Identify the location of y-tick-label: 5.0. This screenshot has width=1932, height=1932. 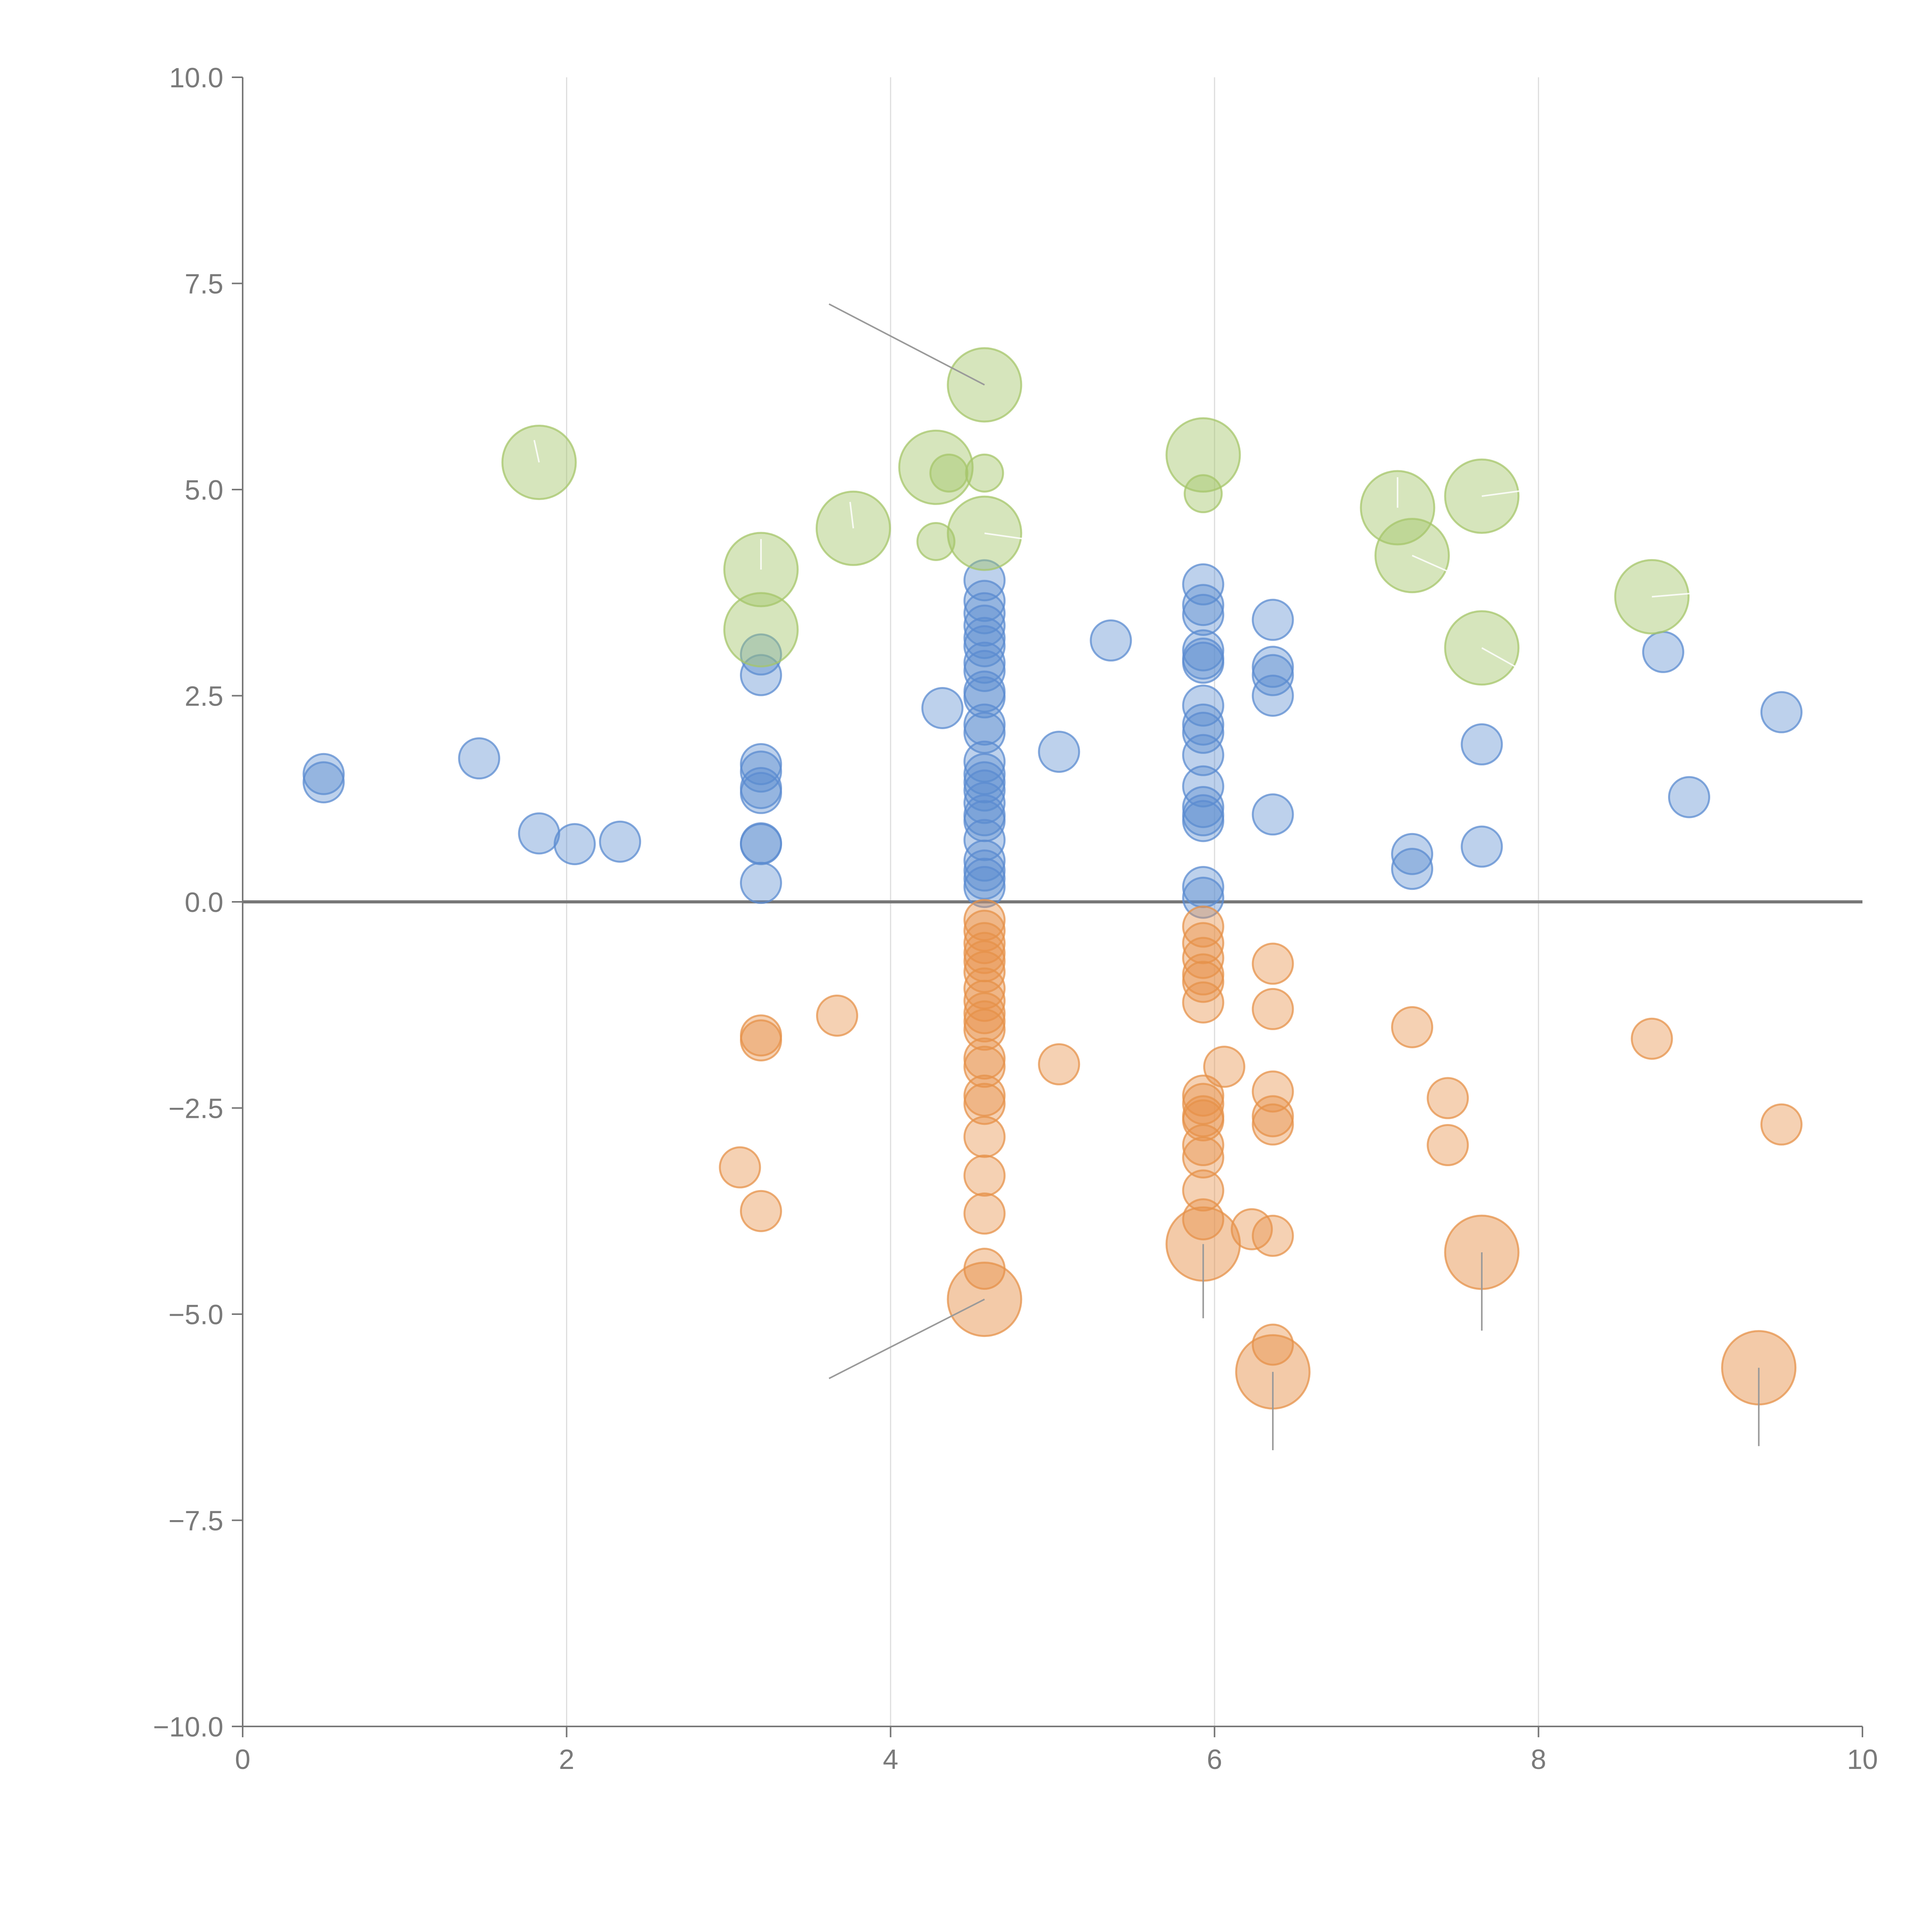
(204, 491).